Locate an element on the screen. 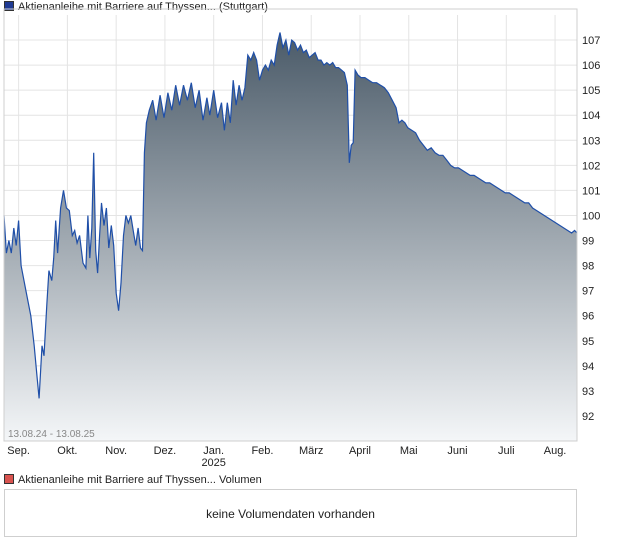  x-tick-label: Juli is located at coordinates (506, 451).